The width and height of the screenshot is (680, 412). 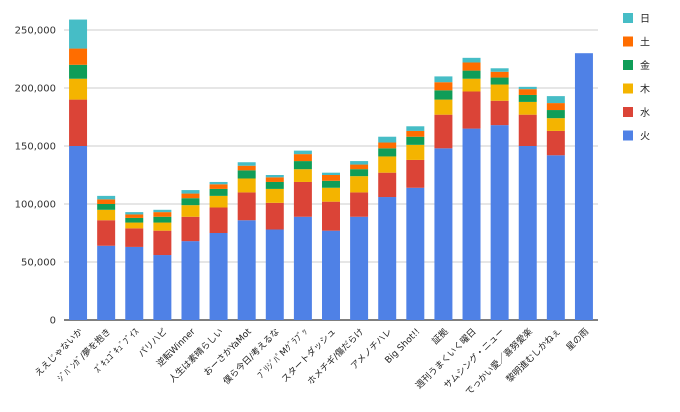 What do you see at coordinates (645, 137) in the screenshot?
I see `legend-label: 火` at bounding box center [645, 137].